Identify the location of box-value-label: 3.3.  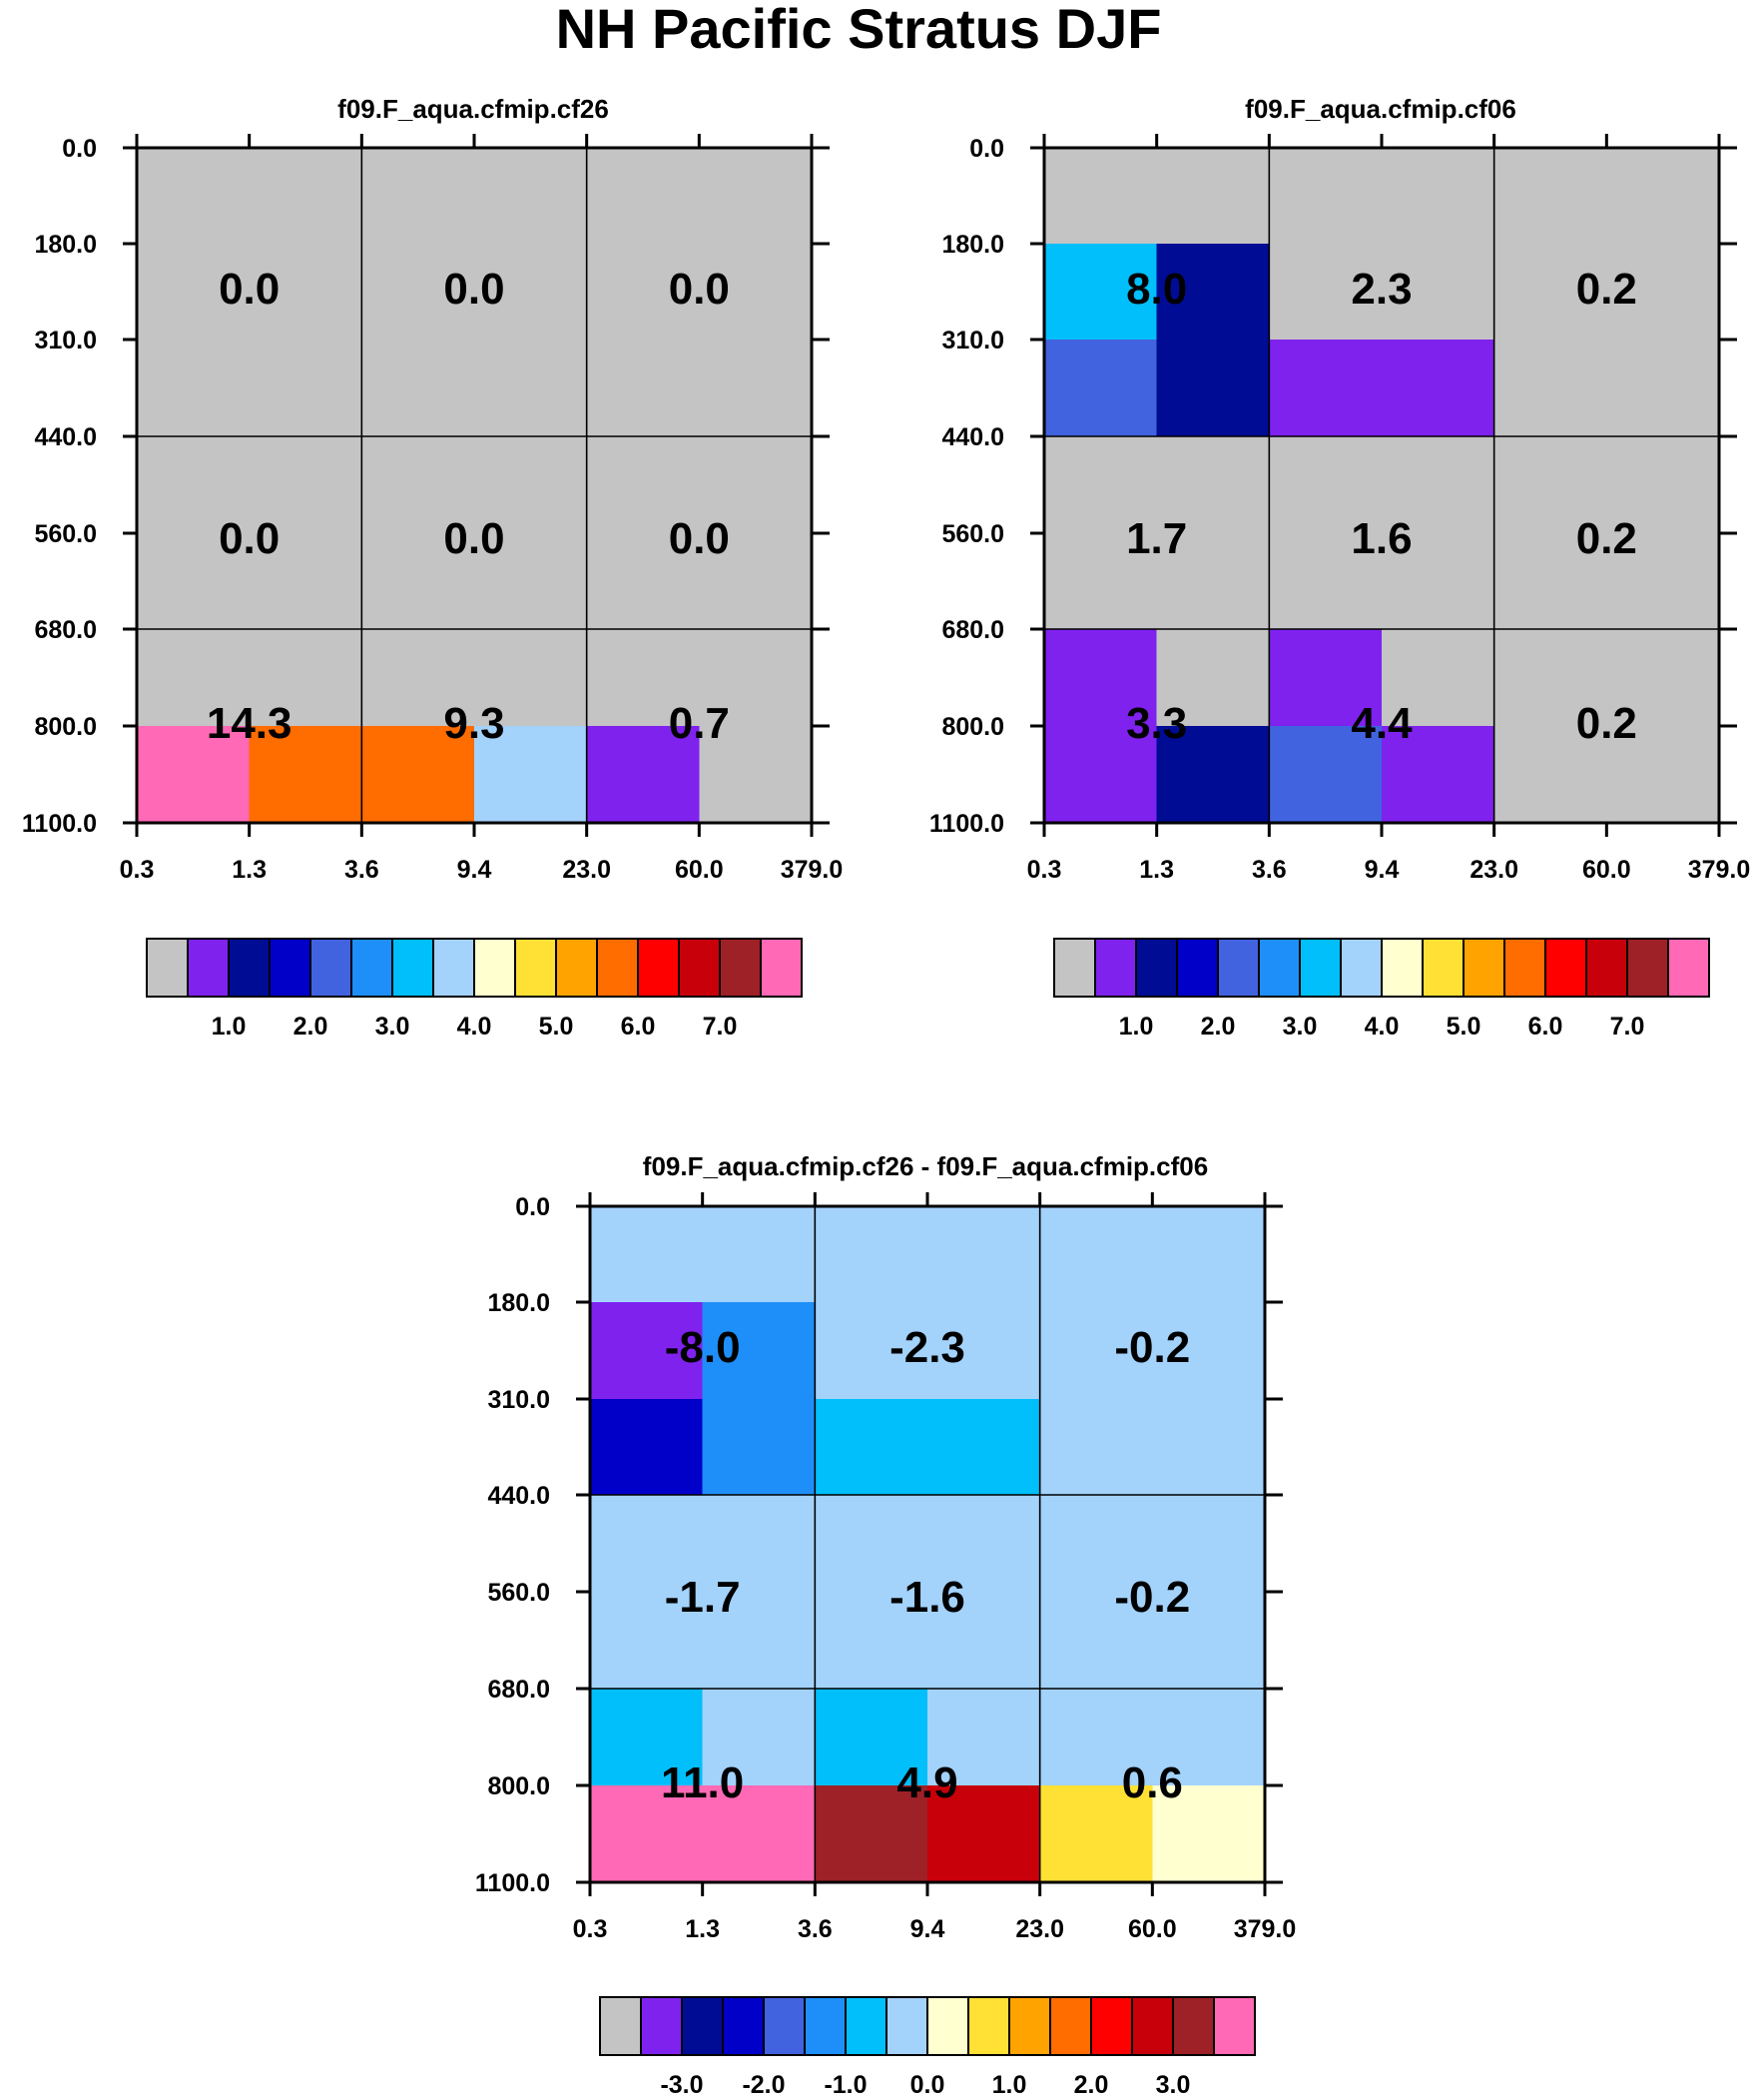
(1156, 723).